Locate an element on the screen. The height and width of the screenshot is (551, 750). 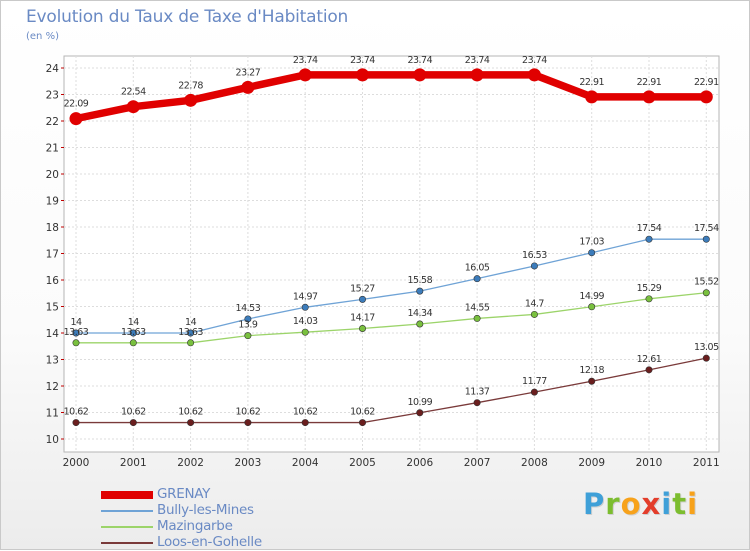
x-tick-label: 2011 is located at coordinates (706, 463).